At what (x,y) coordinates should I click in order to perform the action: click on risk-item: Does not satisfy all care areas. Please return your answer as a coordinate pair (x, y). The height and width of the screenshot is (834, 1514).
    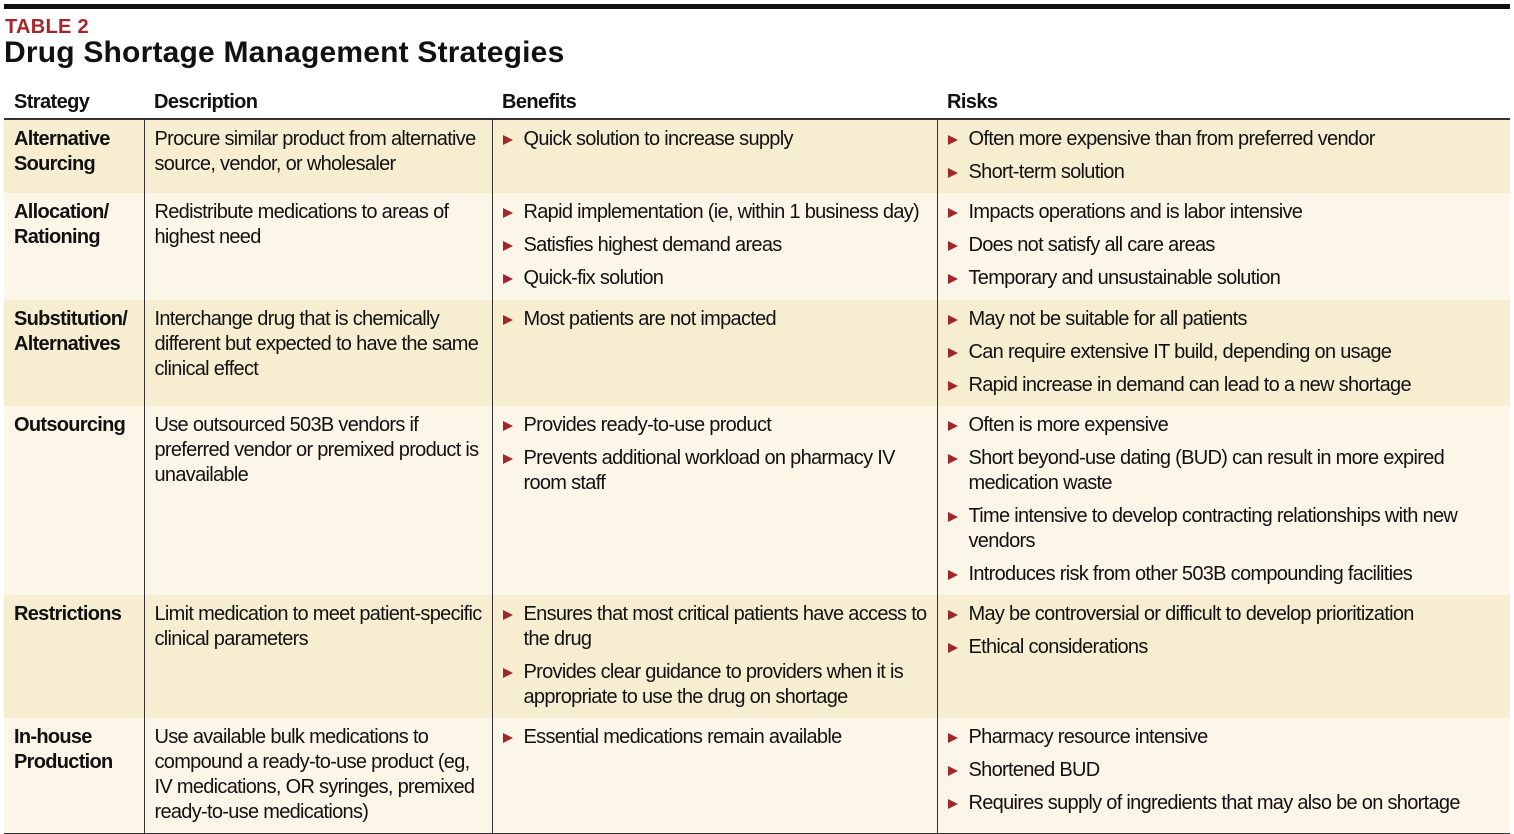
    Looking at the image, I should click on (1224, 245).